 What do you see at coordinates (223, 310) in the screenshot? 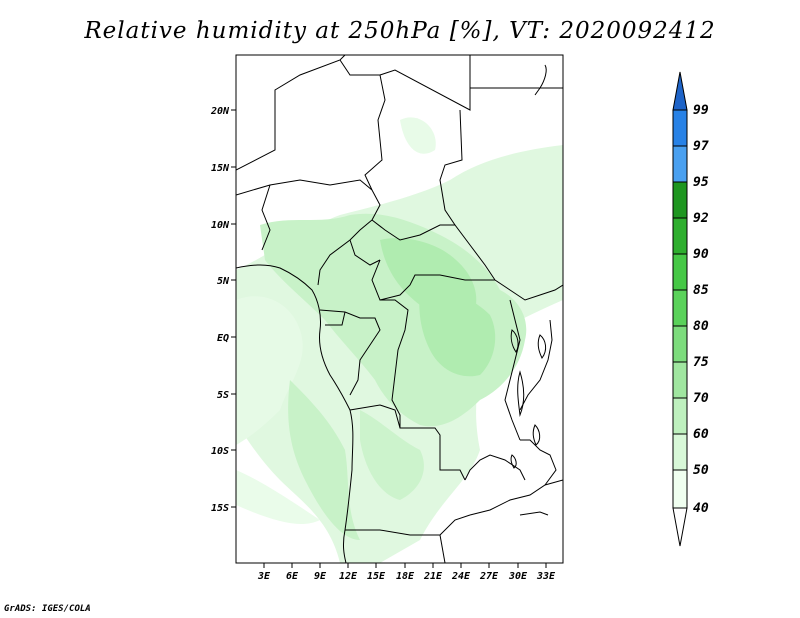
I see `latitude-axis: 20N 15N 10N 5N EQ 5S 10S 15S` at bounding box center [223, 310].